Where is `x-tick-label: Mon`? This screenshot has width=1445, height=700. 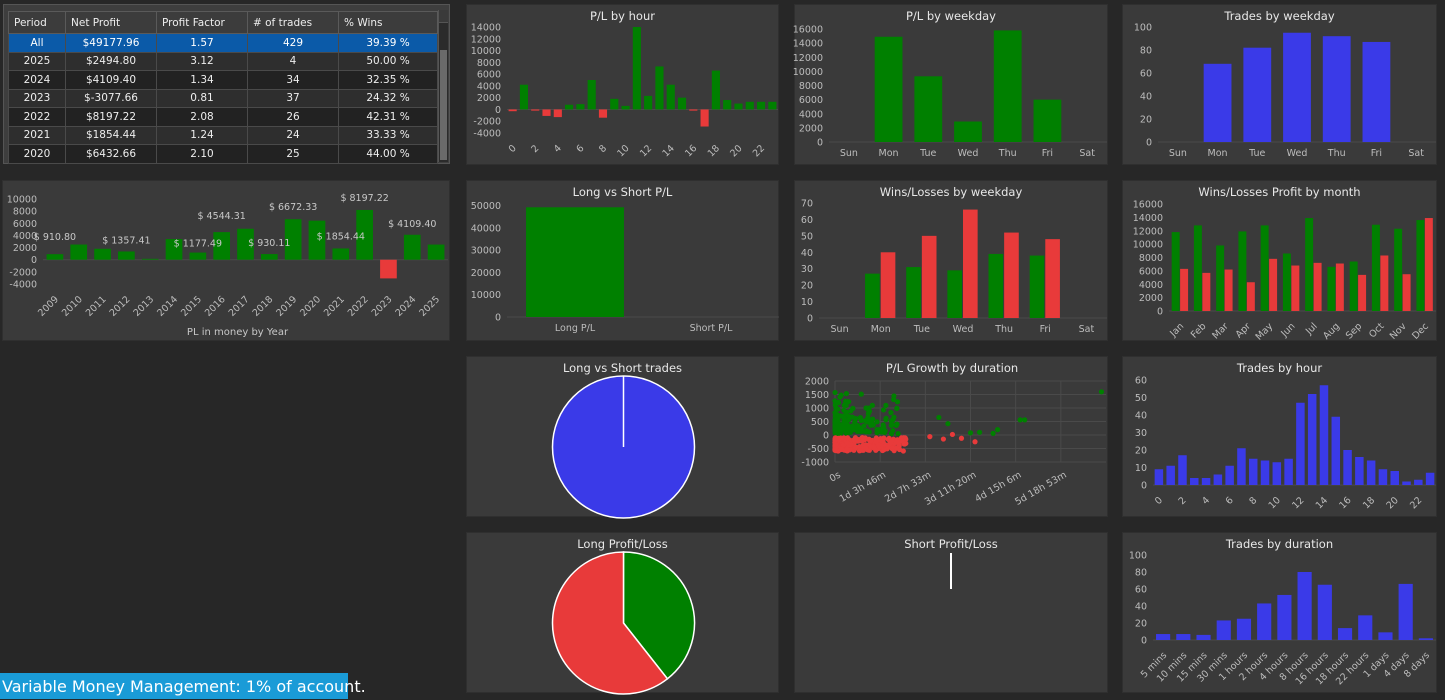 x-tick-label: Mon is located at coordinates (881, 329).